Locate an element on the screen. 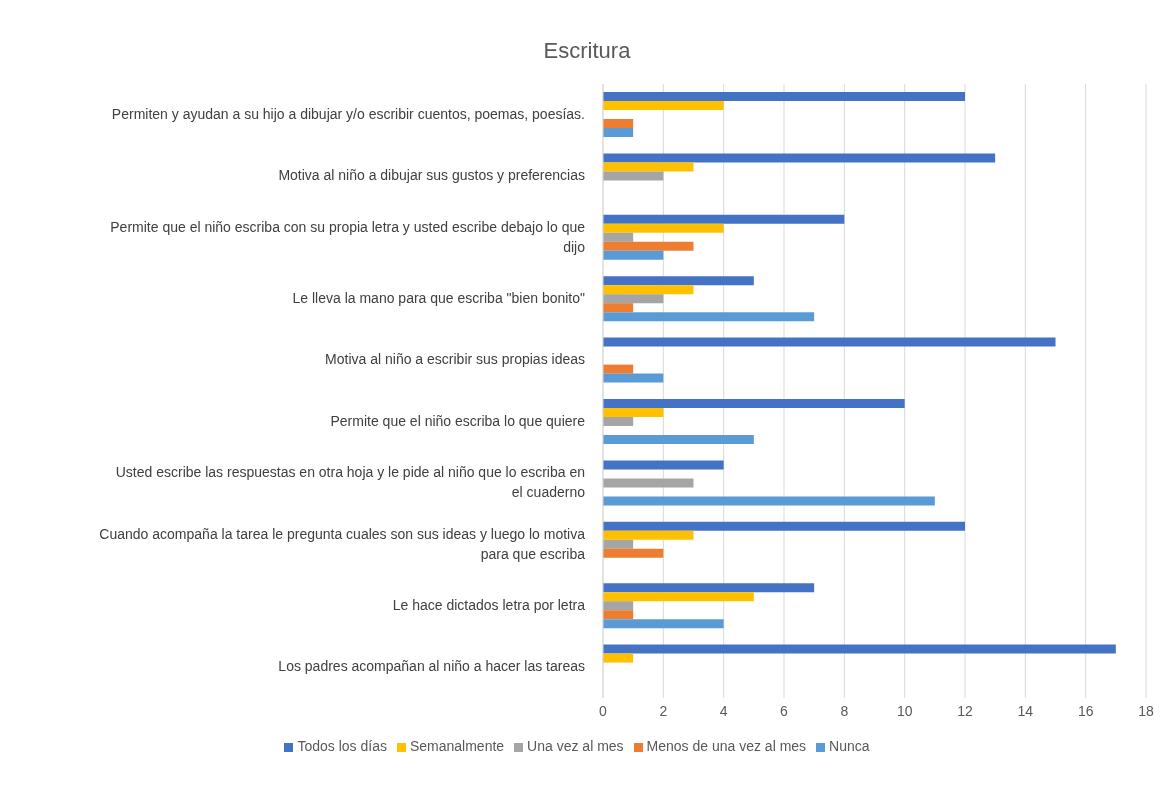 The width and height of the screenshot is (1174, 786). x-tick-label: 2 is located at coordinates (663, 710).